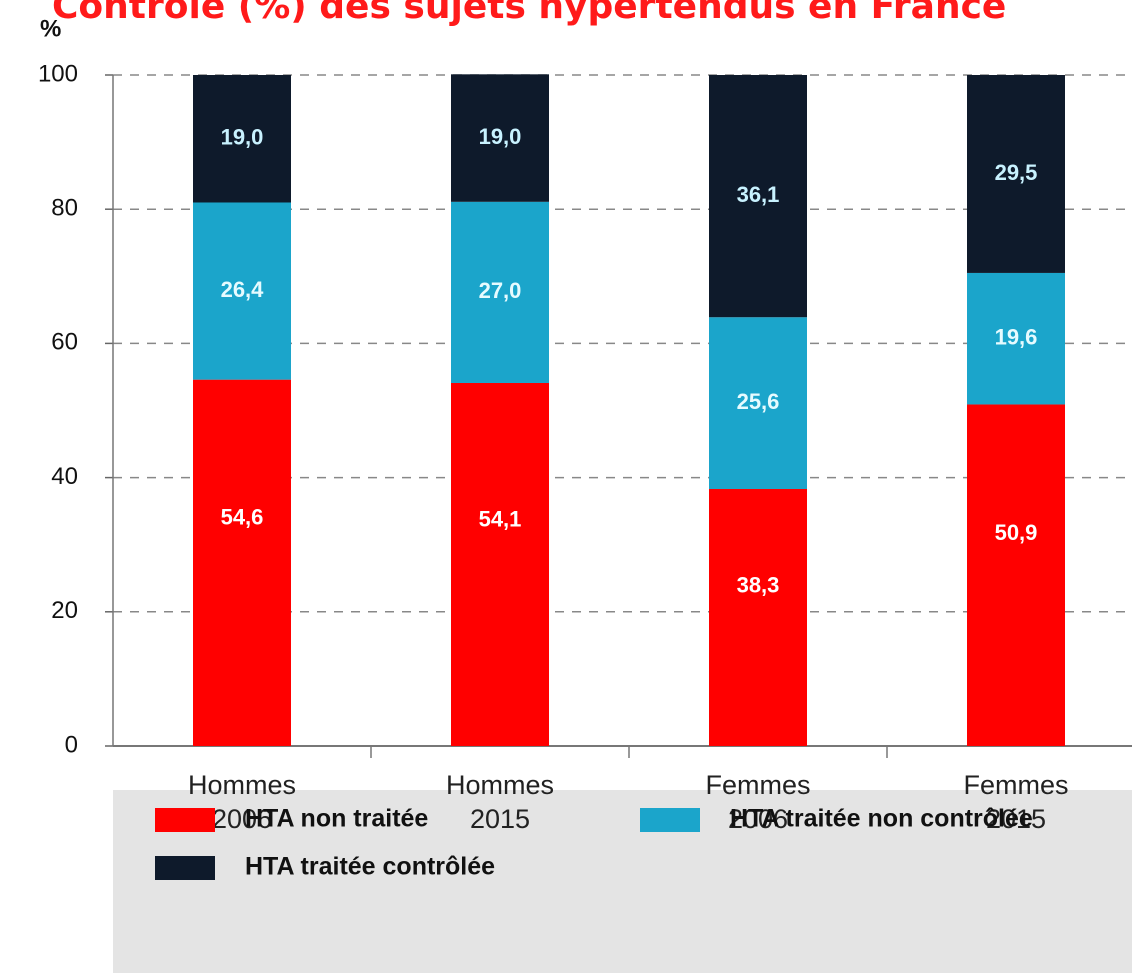 The image size is (1132, 973). I want to click on data-label: 26,4, so click(243, 289).